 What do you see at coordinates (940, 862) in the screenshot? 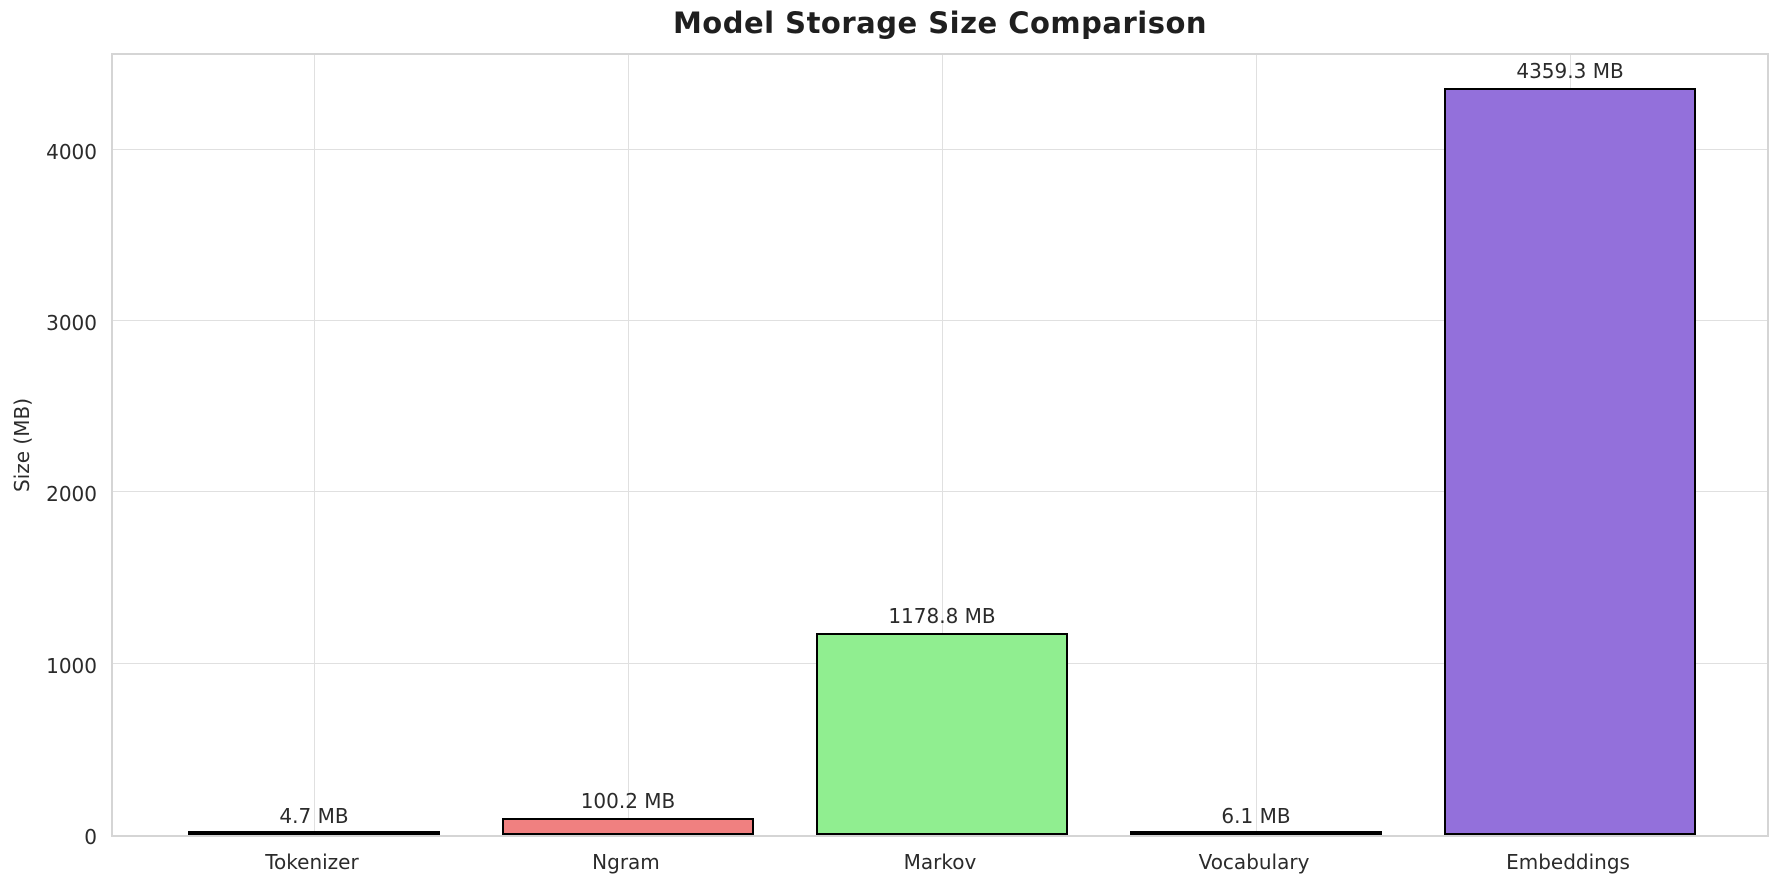
I see `x-tick-label-markov: Markov` at bounding box center [940, 862].